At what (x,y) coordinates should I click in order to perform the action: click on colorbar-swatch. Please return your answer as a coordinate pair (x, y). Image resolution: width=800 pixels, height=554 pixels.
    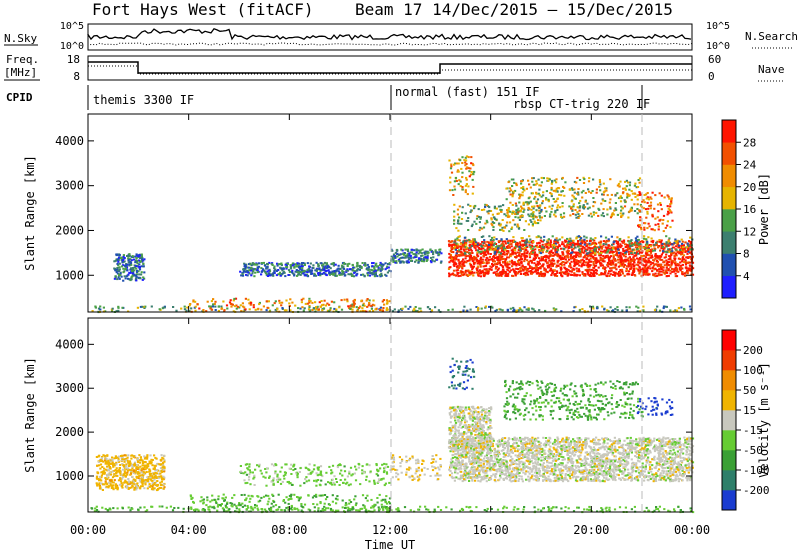
    Looking at the image, I should click on (729, 153).